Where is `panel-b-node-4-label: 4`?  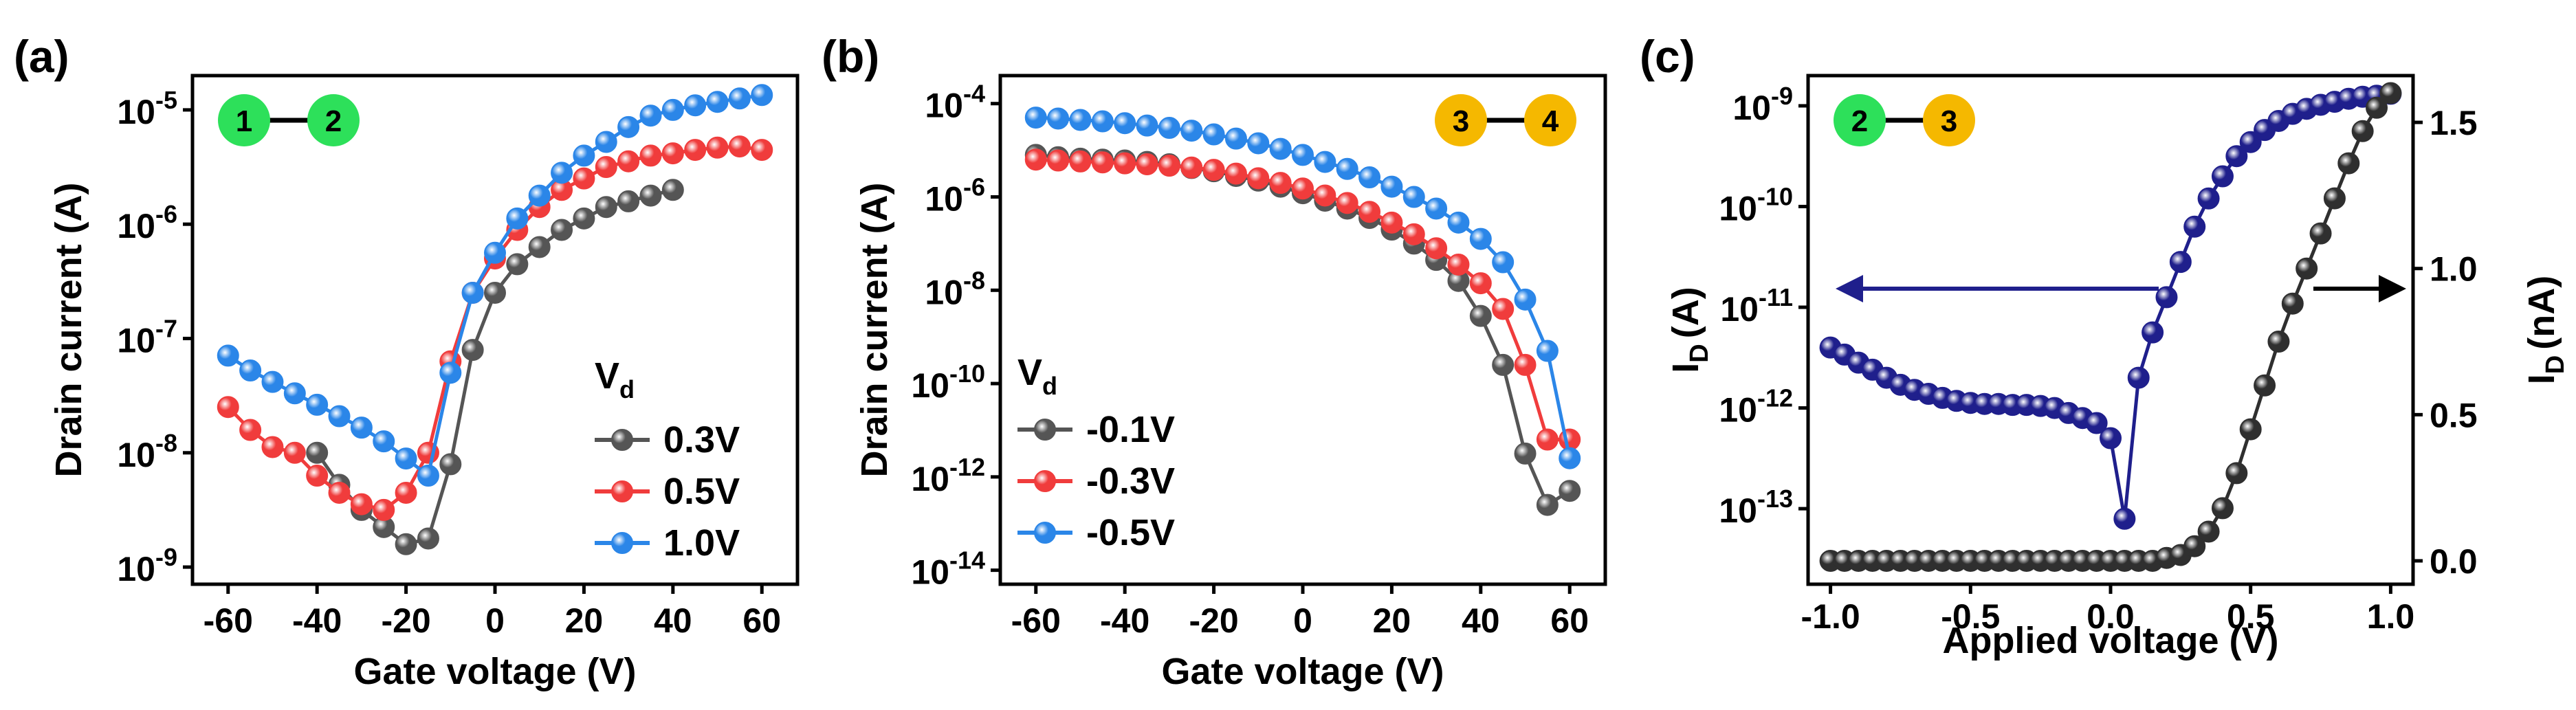
panel-b-node-4-label: 4 is located at coordinates (1550, 121).